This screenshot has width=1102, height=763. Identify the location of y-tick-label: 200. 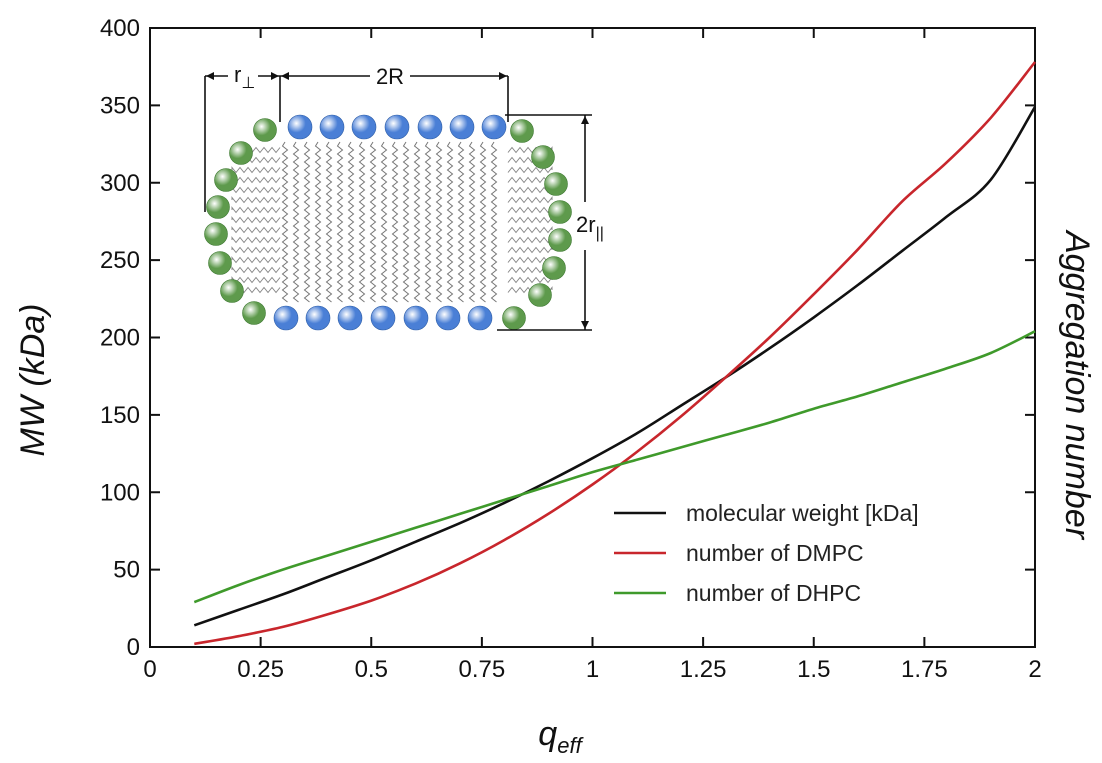
(120, 338).